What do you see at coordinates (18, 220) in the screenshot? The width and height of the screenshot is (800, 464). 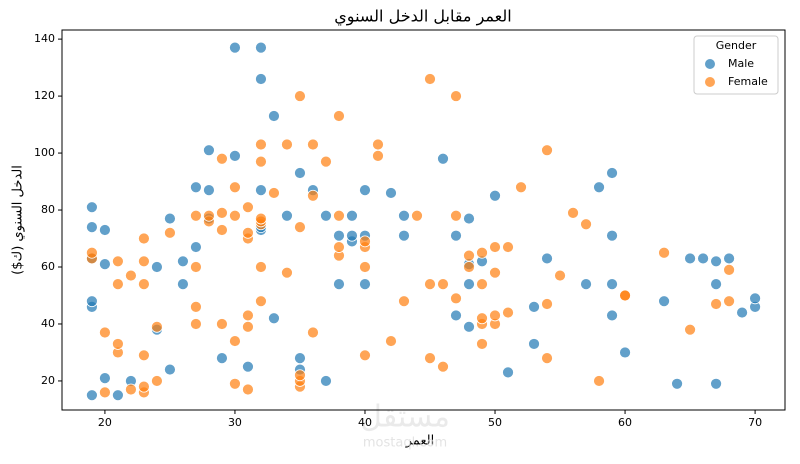 I see `y-axis-label: الدخل السنوي (ك$)` at bounding box center [18, 220].